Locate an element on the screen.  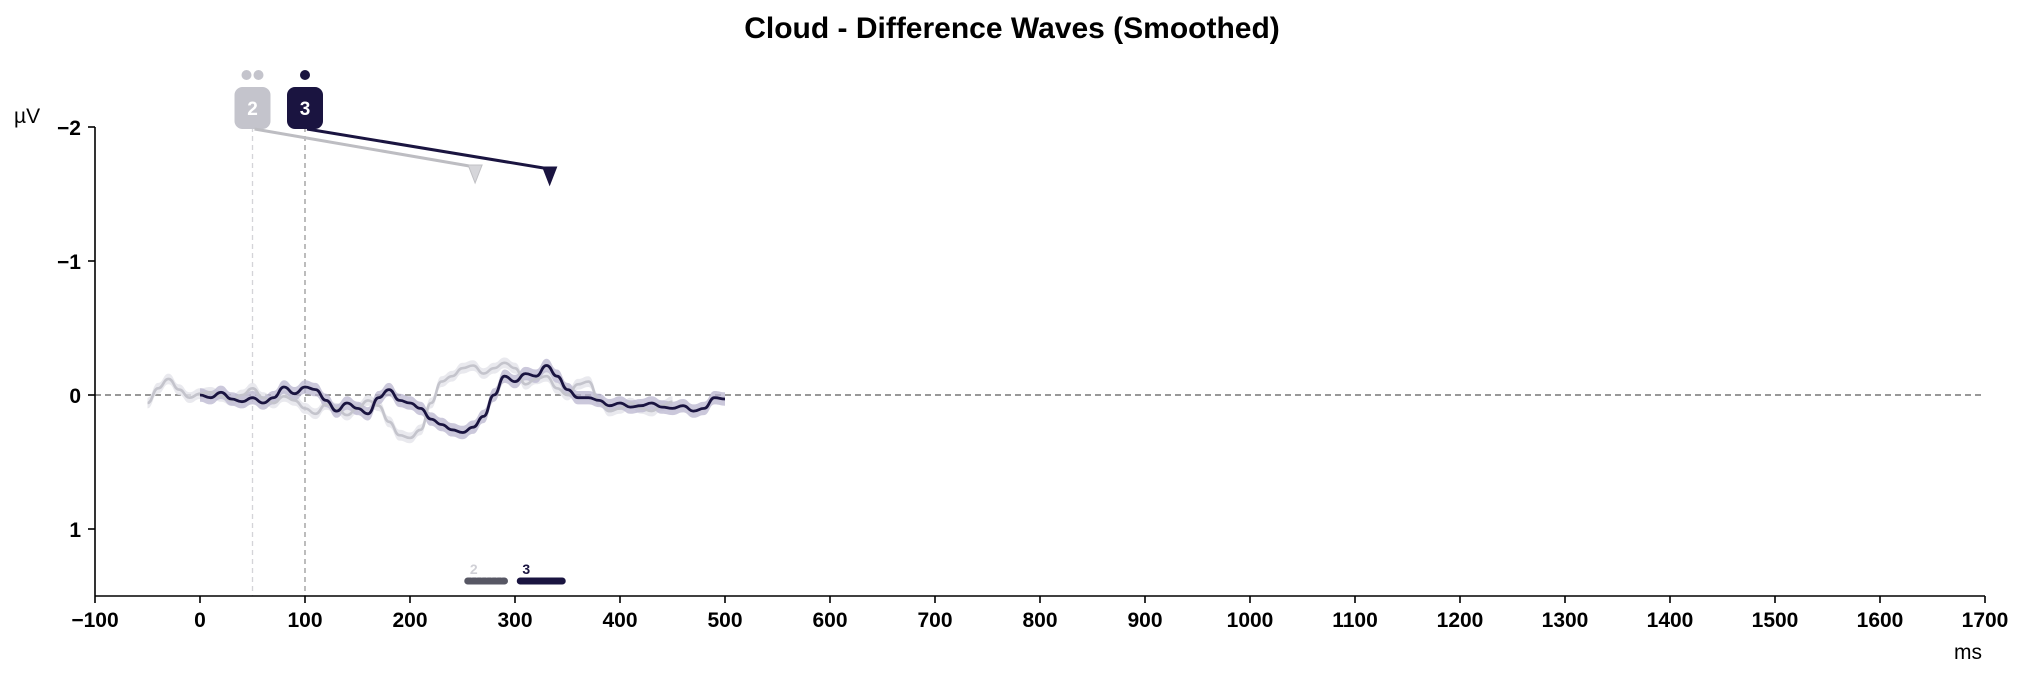
x-tick-label: 600 is located at coordinates (829, 620).